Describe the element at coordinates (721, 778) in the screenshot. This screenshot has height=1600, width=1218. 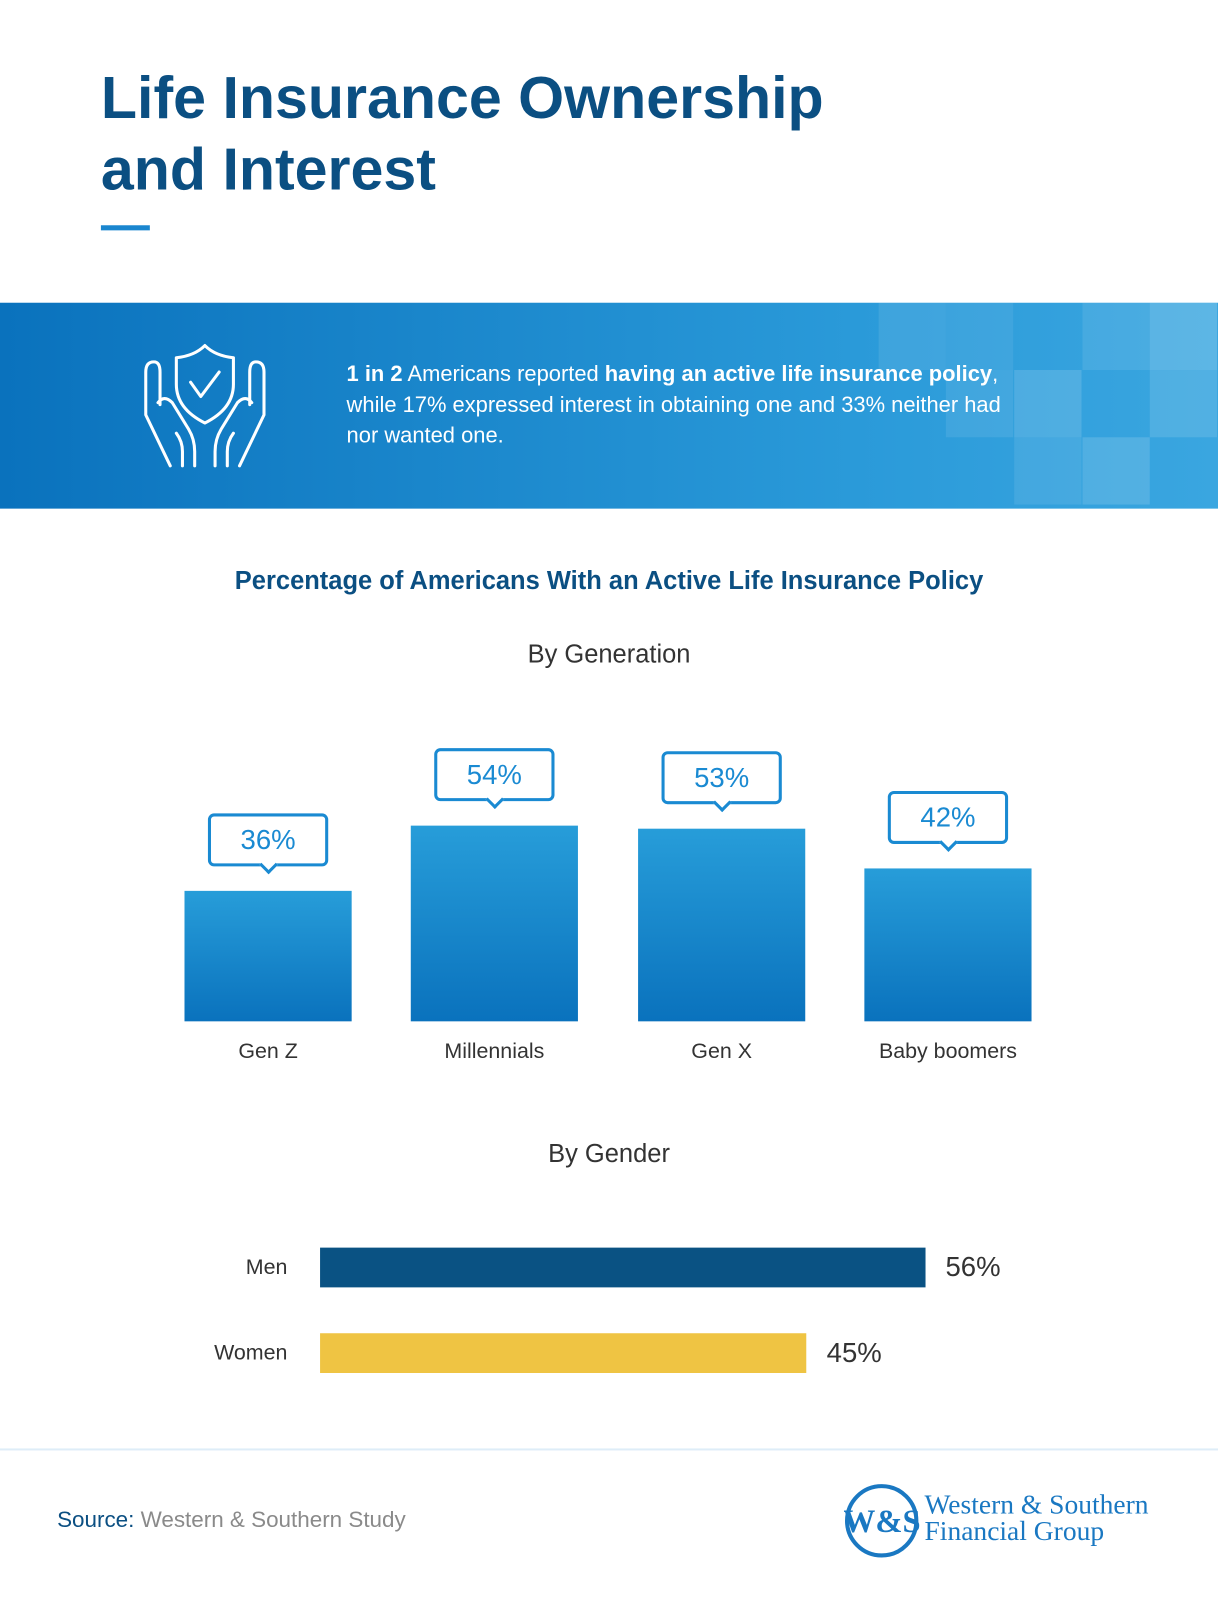
I see `data-label: 53%` at that location.